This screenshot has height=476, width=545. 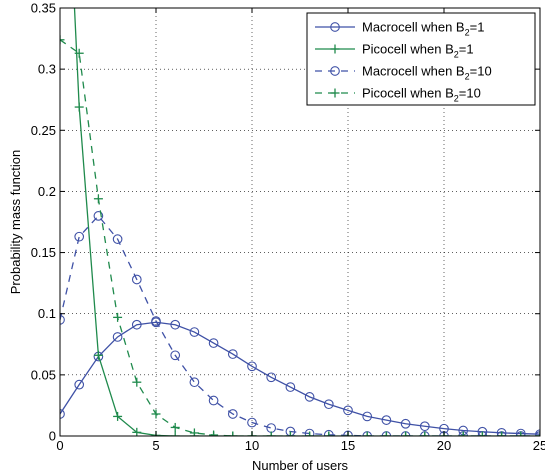 What do you see at coordinates (47, 191) in the screenshot?
I see `y-tick-label: 0.2` at bounding box center [47, 191].